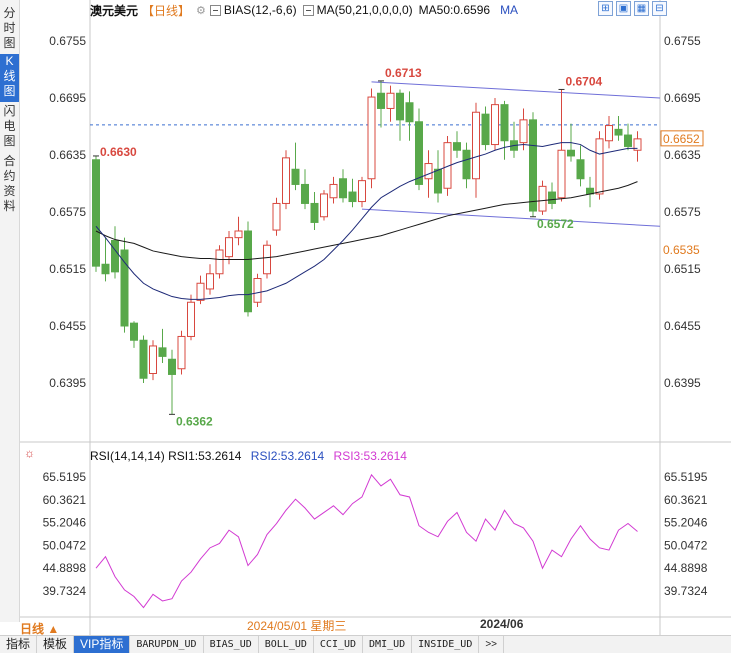  I want to click on tab-bias: BIAS_UD, so click(231, 644).